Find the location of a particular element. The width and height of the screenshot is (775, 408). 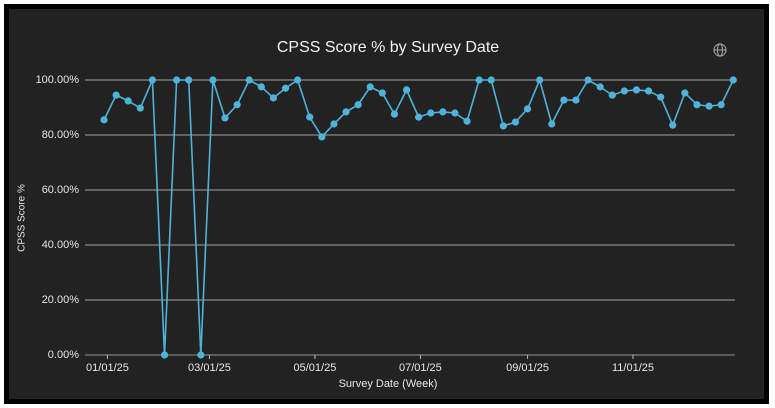

x-tick-label: 09/01/25 is located at coordinates (527, 368).